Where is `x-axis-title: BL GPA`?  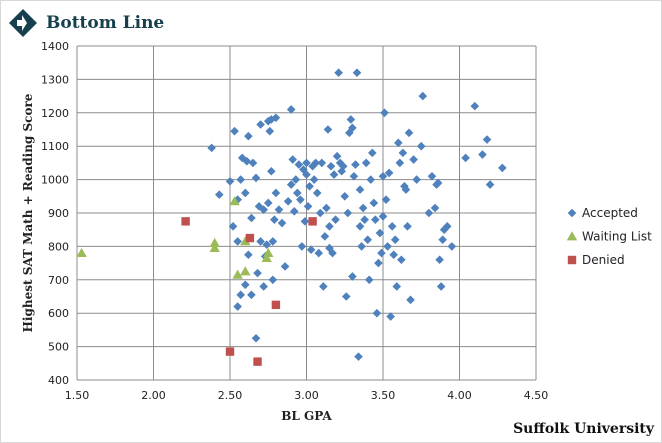 x-axis-title: BL GPA is located at coordinates (306, 416).